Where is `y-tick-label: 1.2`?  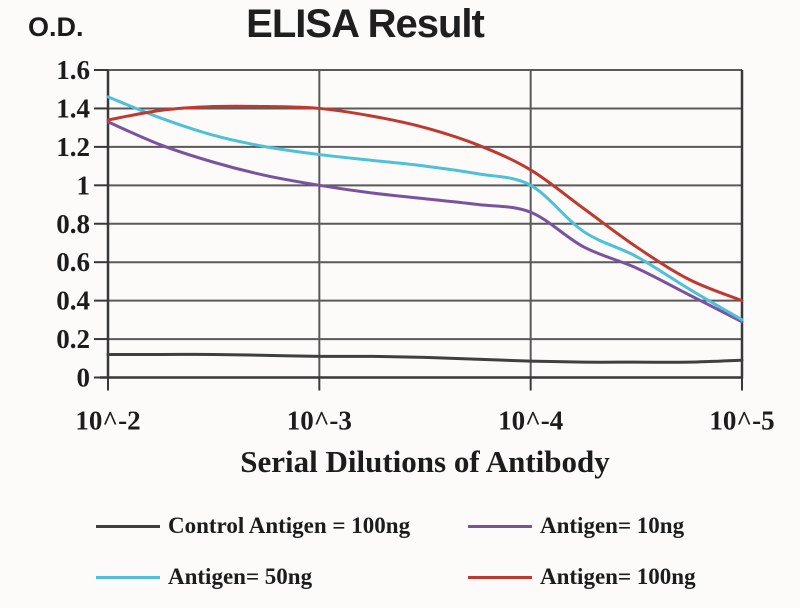 y-tick-label: 1.2 is located at coordinates (73, 147).